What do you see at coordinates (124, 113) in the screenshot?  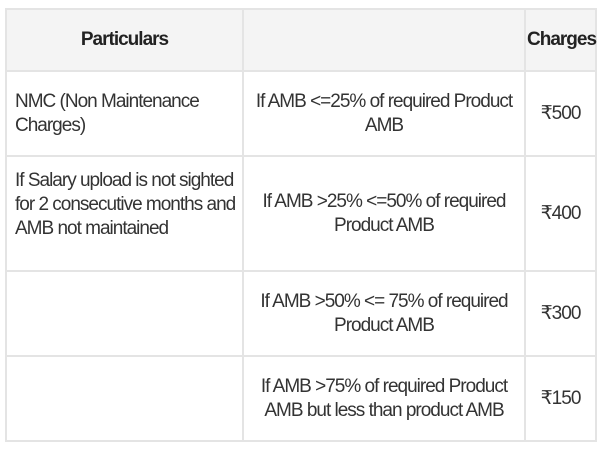 I see `particulars-cell: NMC (Non Maintenance Charges)` at bounding box center [124, 113].